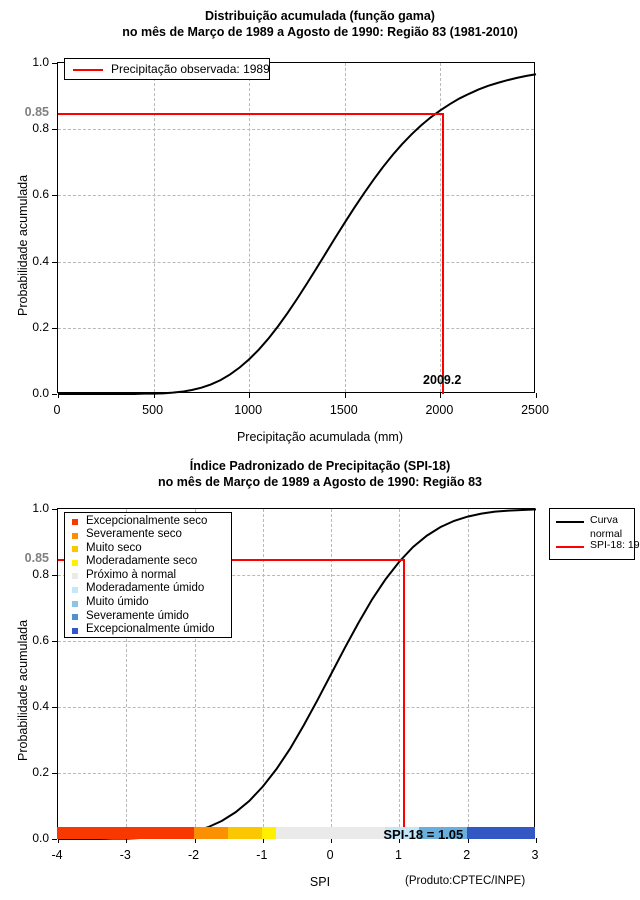 This screenshot has width=640, height=900. Describe the element at coordinates (343, 410) in the screenshot. I see `x-tick-label: 1500` at that location.